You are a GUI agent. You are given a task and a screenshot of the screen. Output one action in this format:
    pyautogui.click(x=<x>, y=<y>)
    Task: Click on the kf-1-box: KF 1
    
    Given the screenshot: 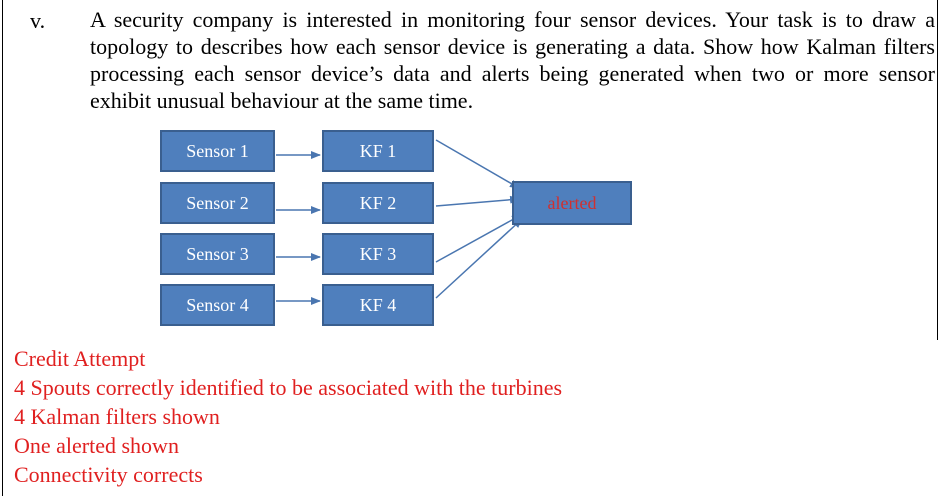 What is the action you would take?
    pyautogui.click(x=378, y=151)
    